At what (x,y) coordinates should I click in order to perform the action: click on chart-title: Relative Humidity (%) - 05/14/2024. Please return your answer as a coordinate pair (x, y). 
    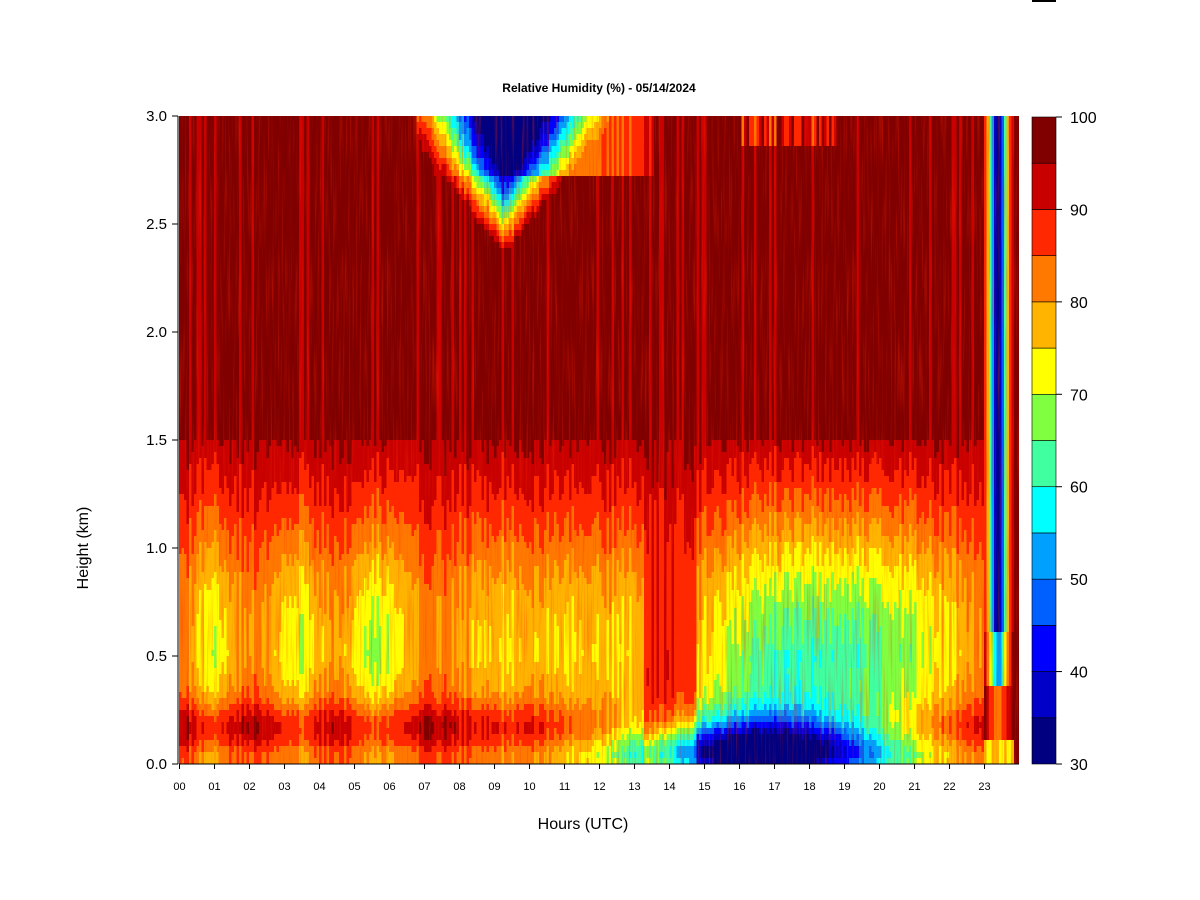
    Looking at the image, I should click on (599, 88).